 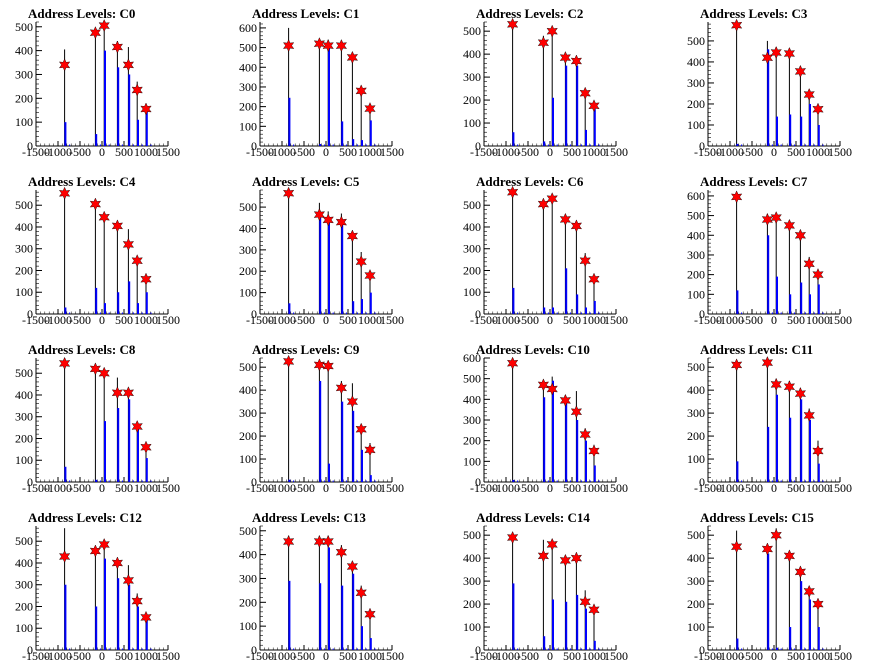 What do you see at coordinates (309, 517) in the screenshot?
I see `chart-title: Address Levels: C13` at bounding box center [309, 517].